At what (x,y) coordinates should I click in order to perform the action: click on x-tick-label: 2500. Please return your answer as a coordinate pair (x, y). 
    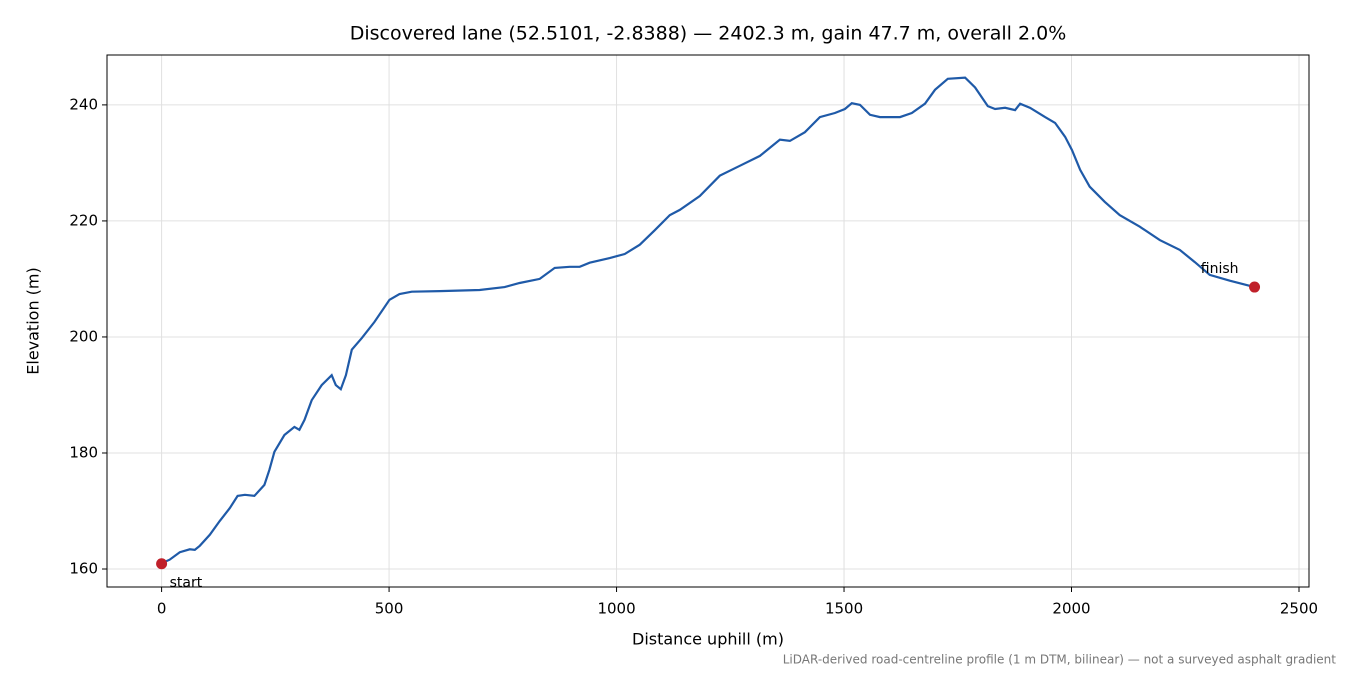
    Looking at the image, I should click on (1299, 609).